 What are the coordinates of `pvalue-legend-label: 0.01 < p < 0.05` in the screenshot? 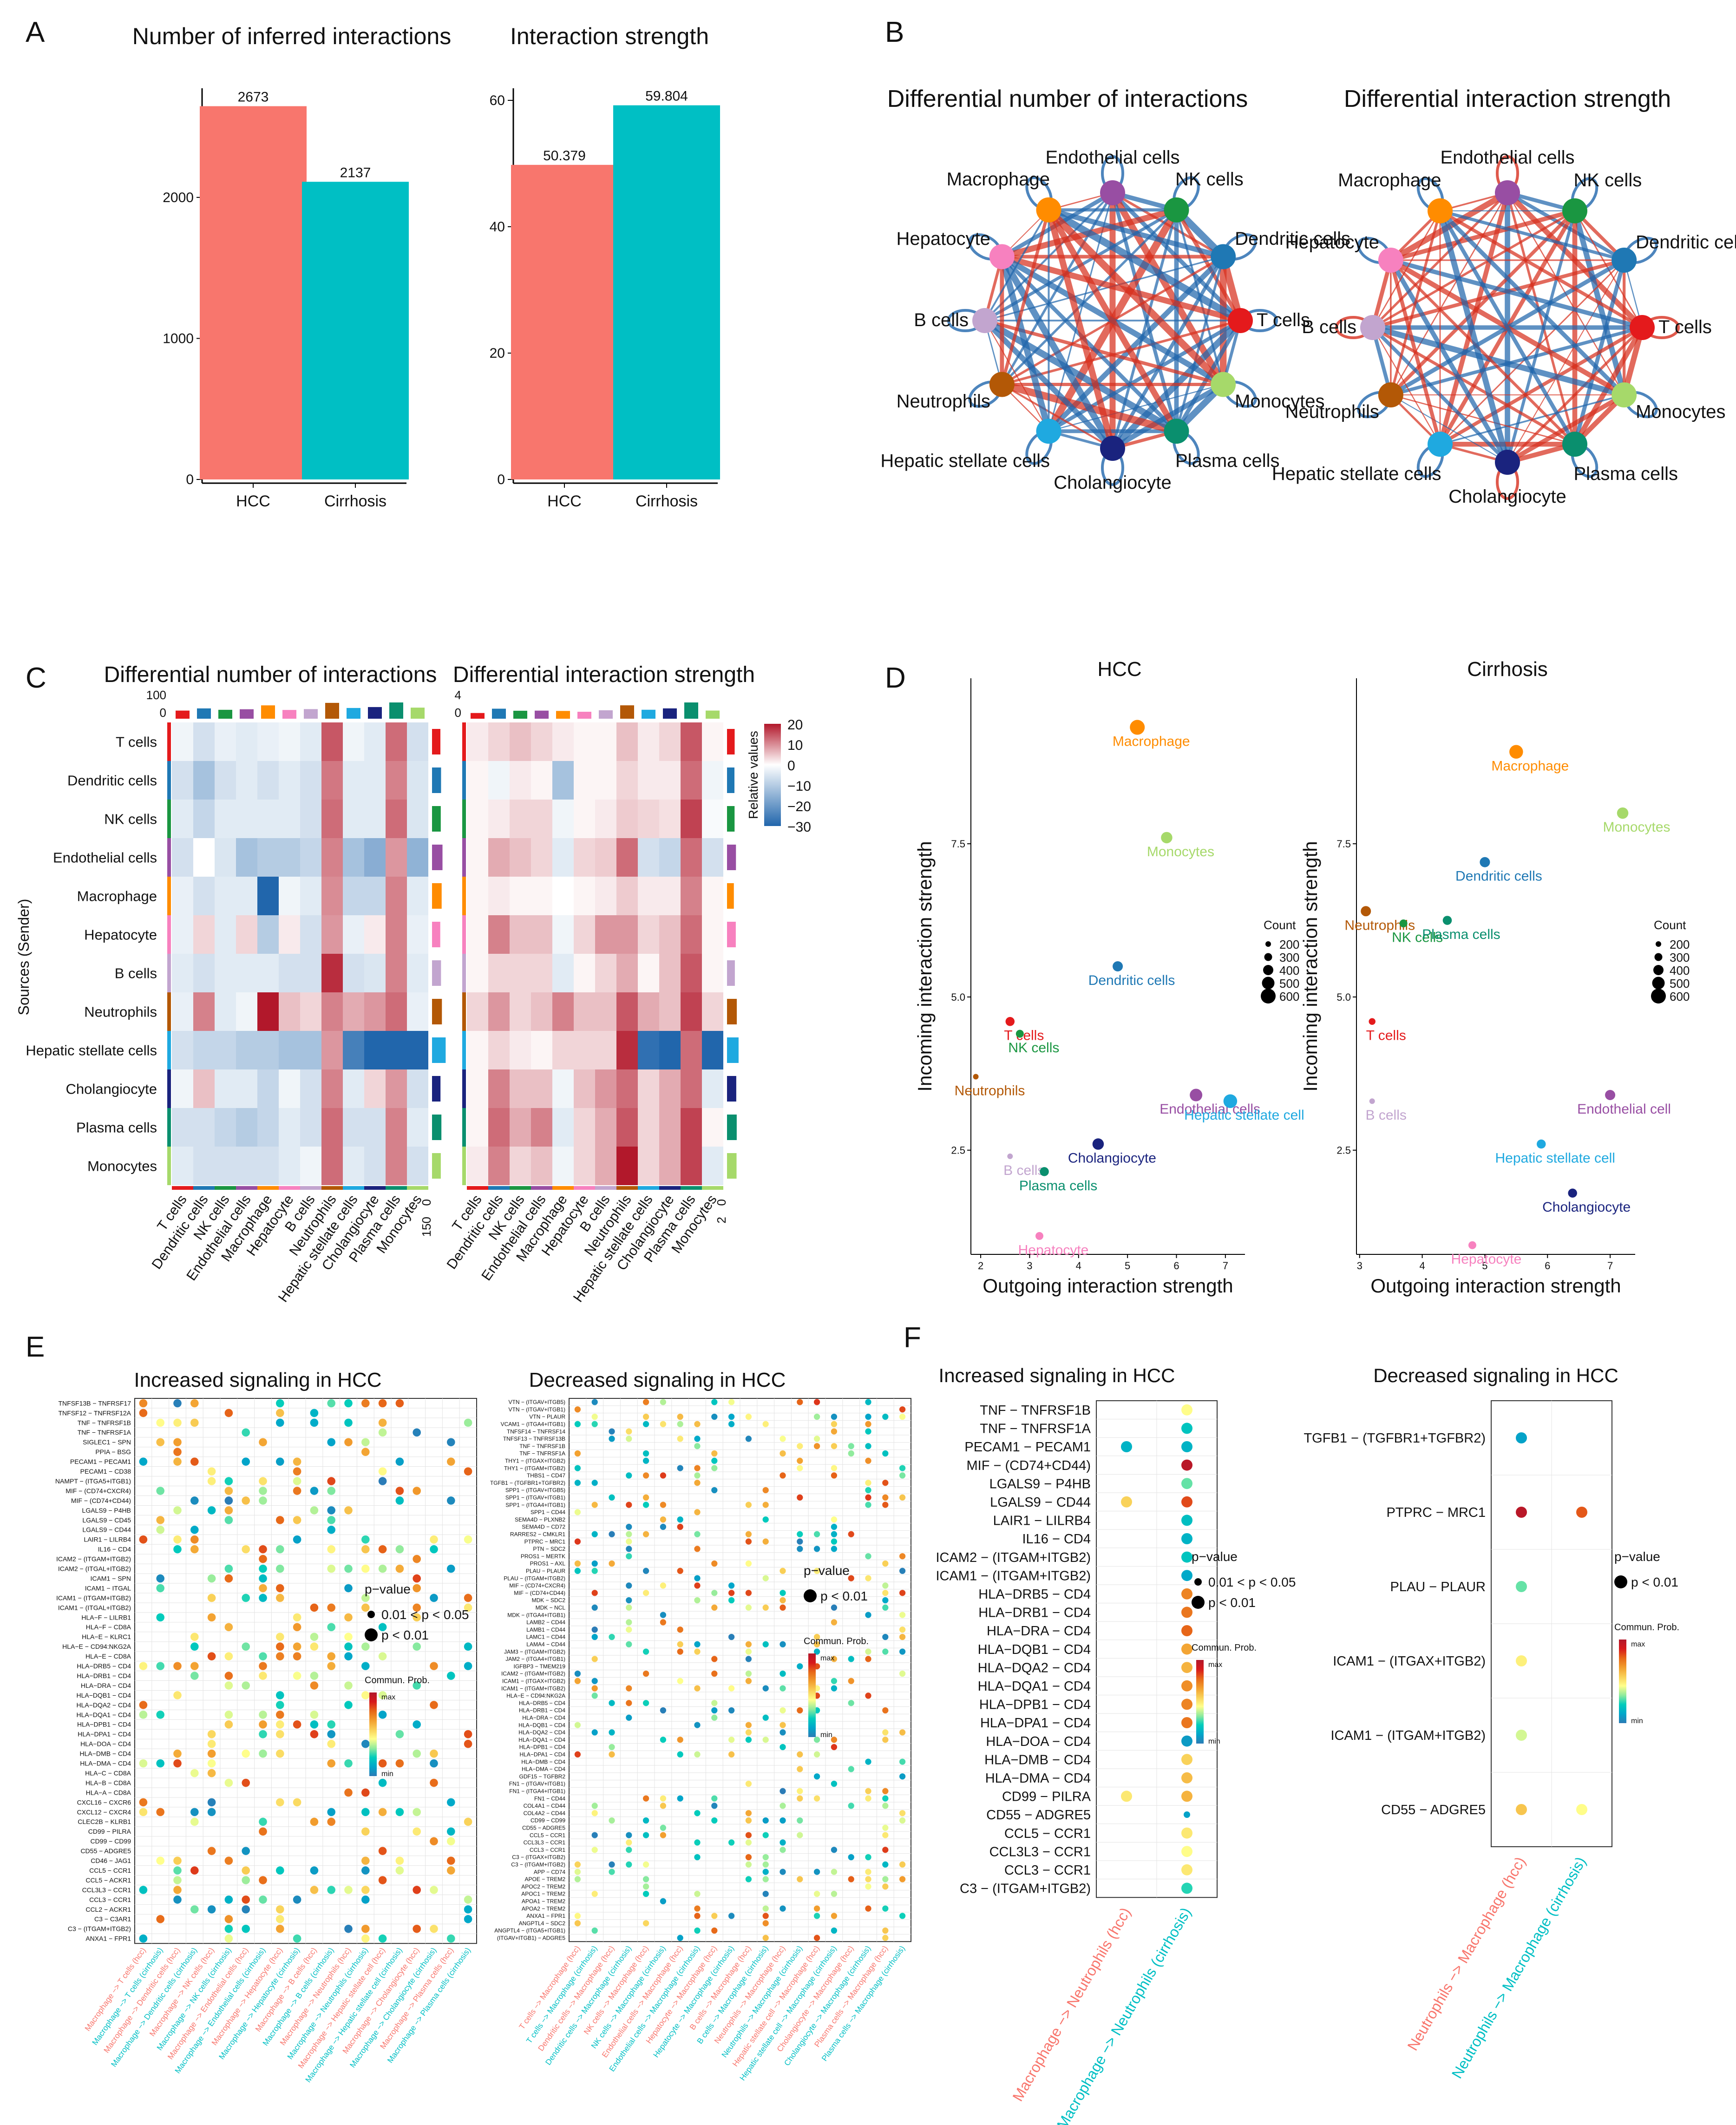 It's located at (1252, 1582).